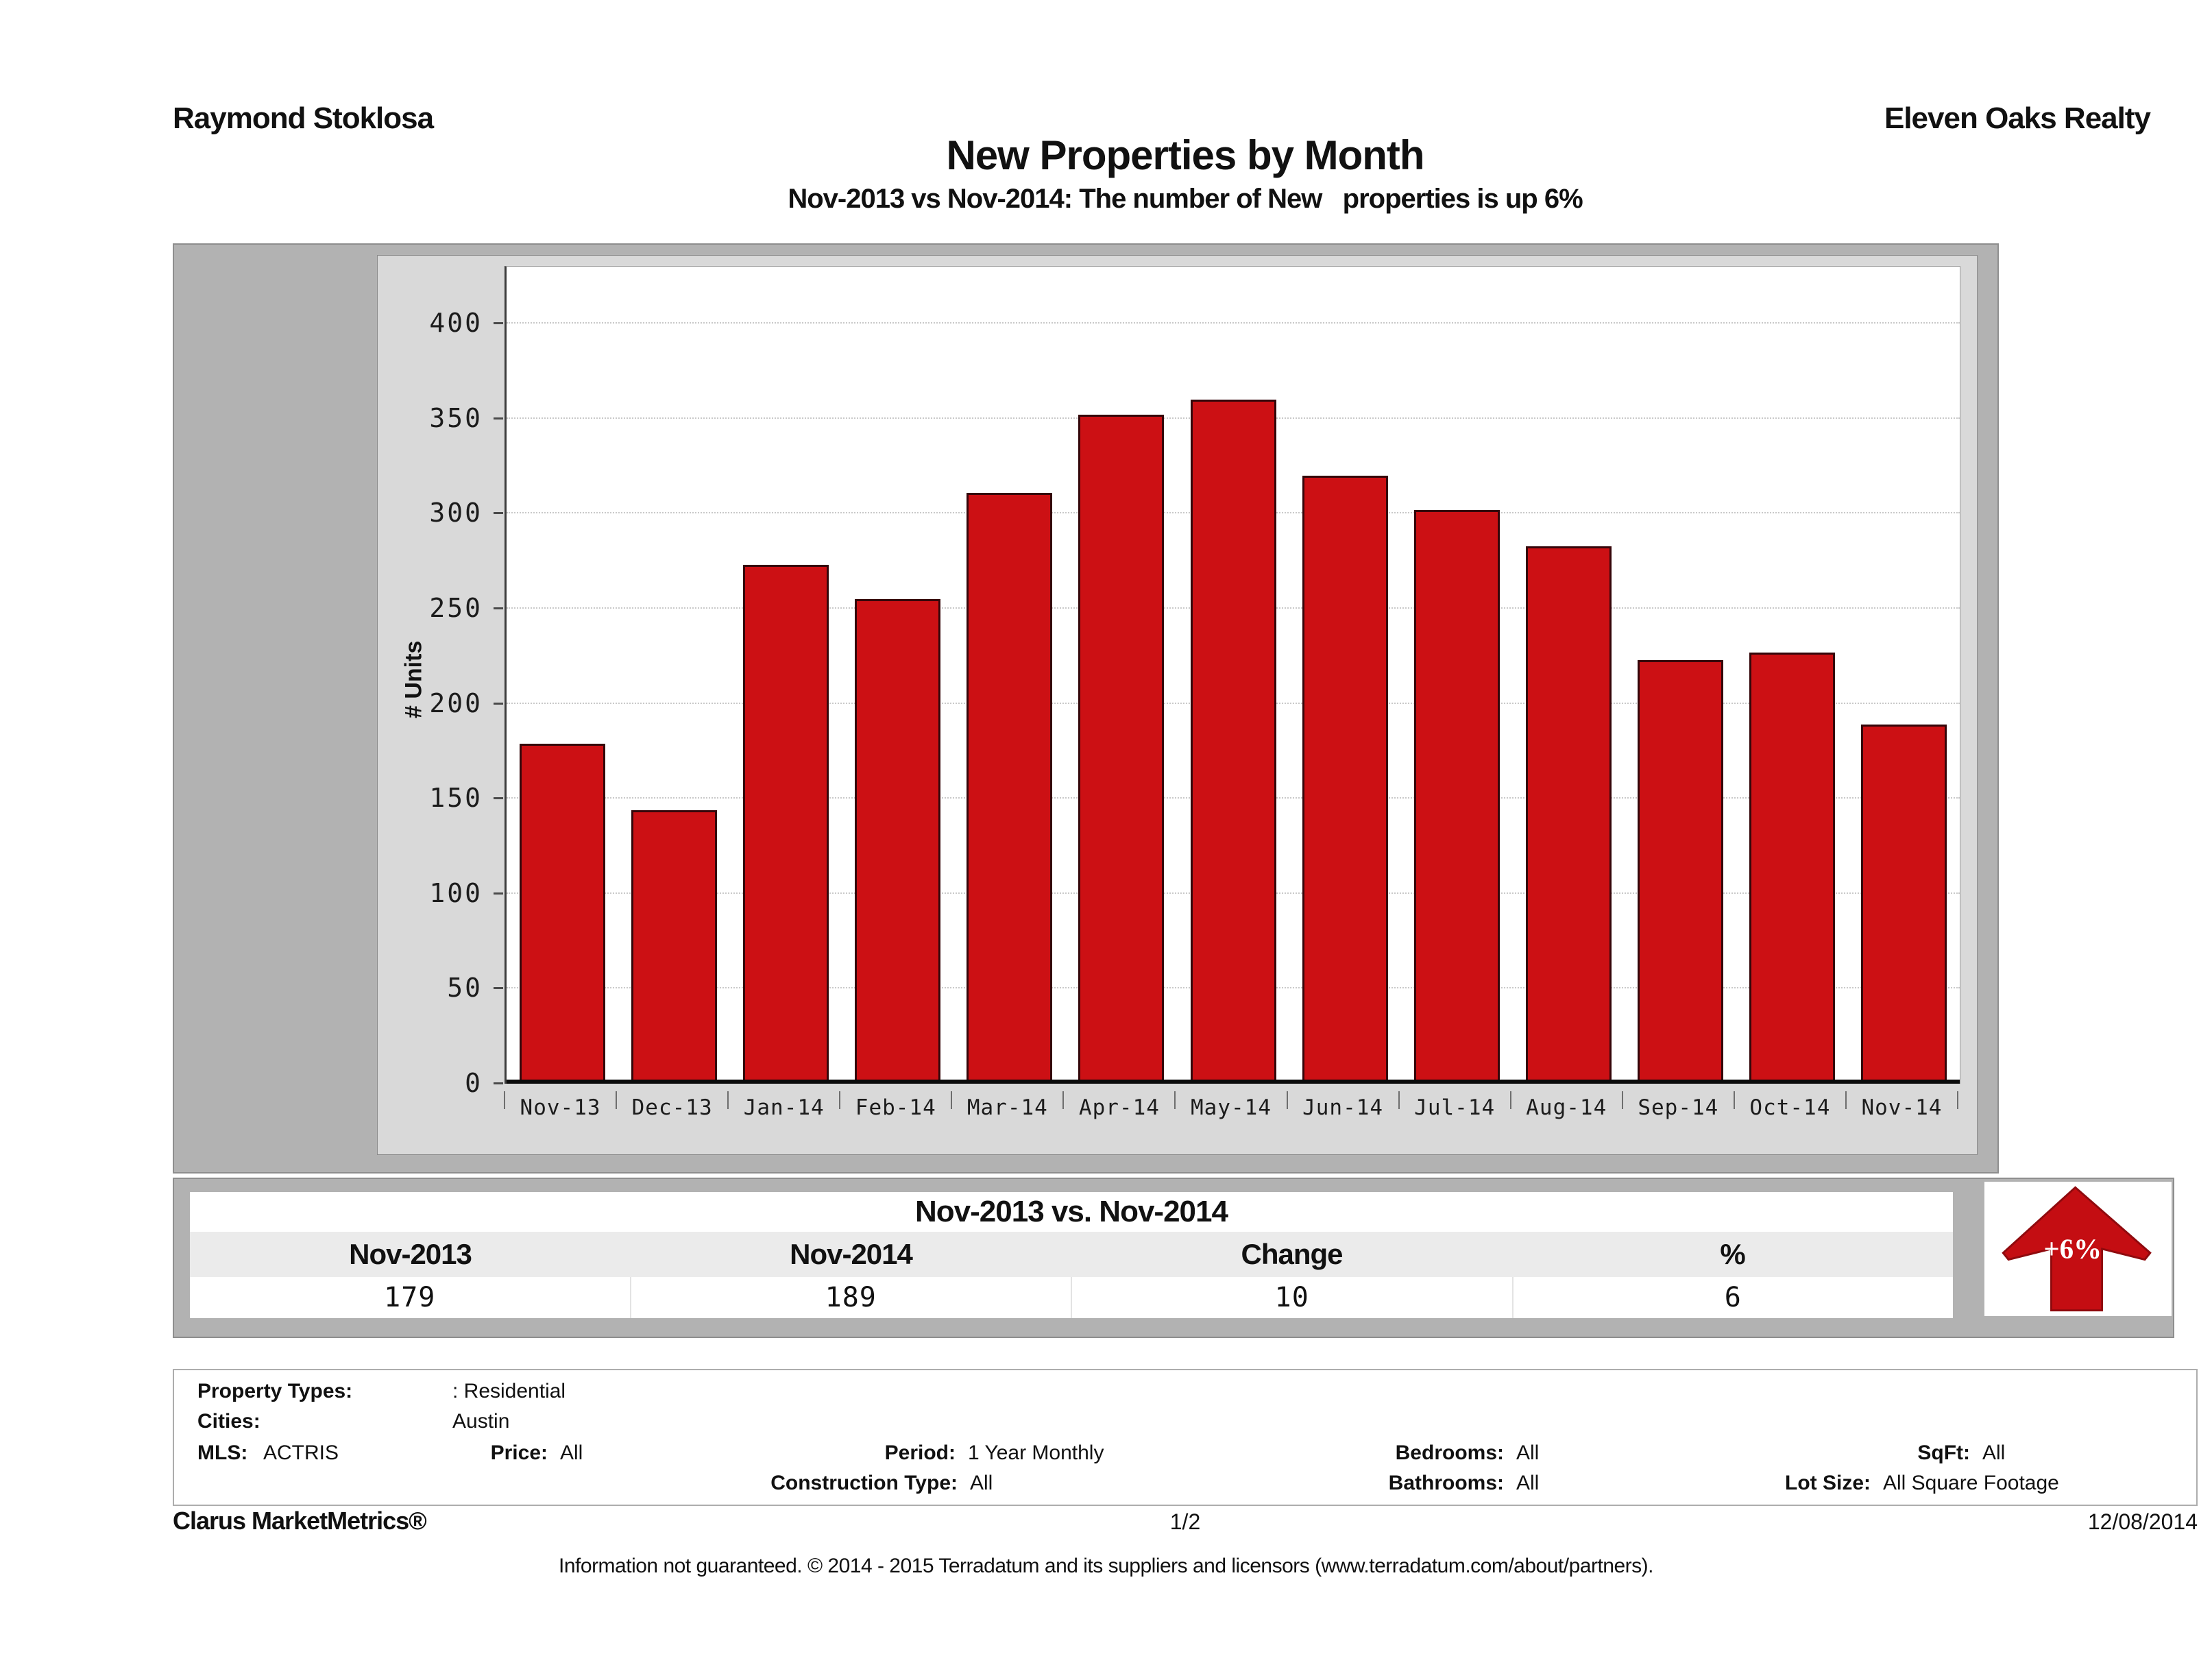 The height and width of the screenshot is (1678, 2212). Describe the element at coordinates (1944, 1453) in the screenshot. I see `filter-label: SqFt:` at that location.